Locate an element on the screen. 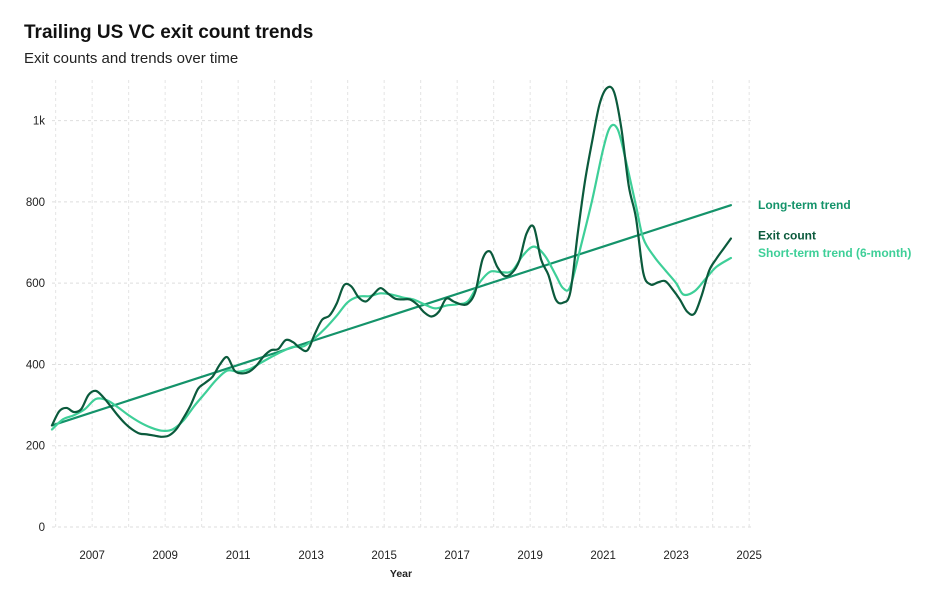  x-axis-title: Year is located at coordinates (401, 574).